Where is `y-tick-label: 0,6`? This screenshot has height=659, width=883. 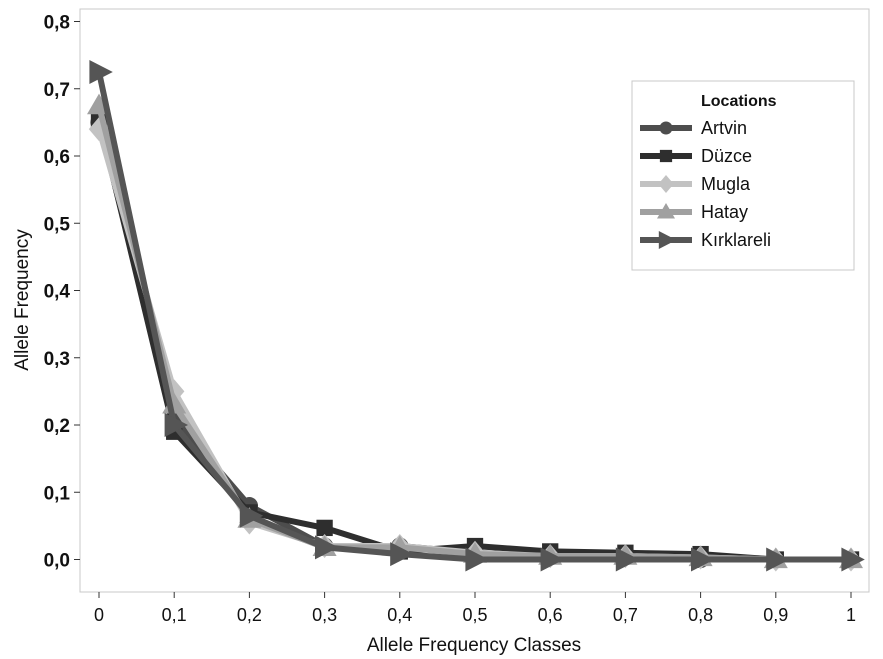 y-tick-label: 0,6 is located at coordinates (57, 157).